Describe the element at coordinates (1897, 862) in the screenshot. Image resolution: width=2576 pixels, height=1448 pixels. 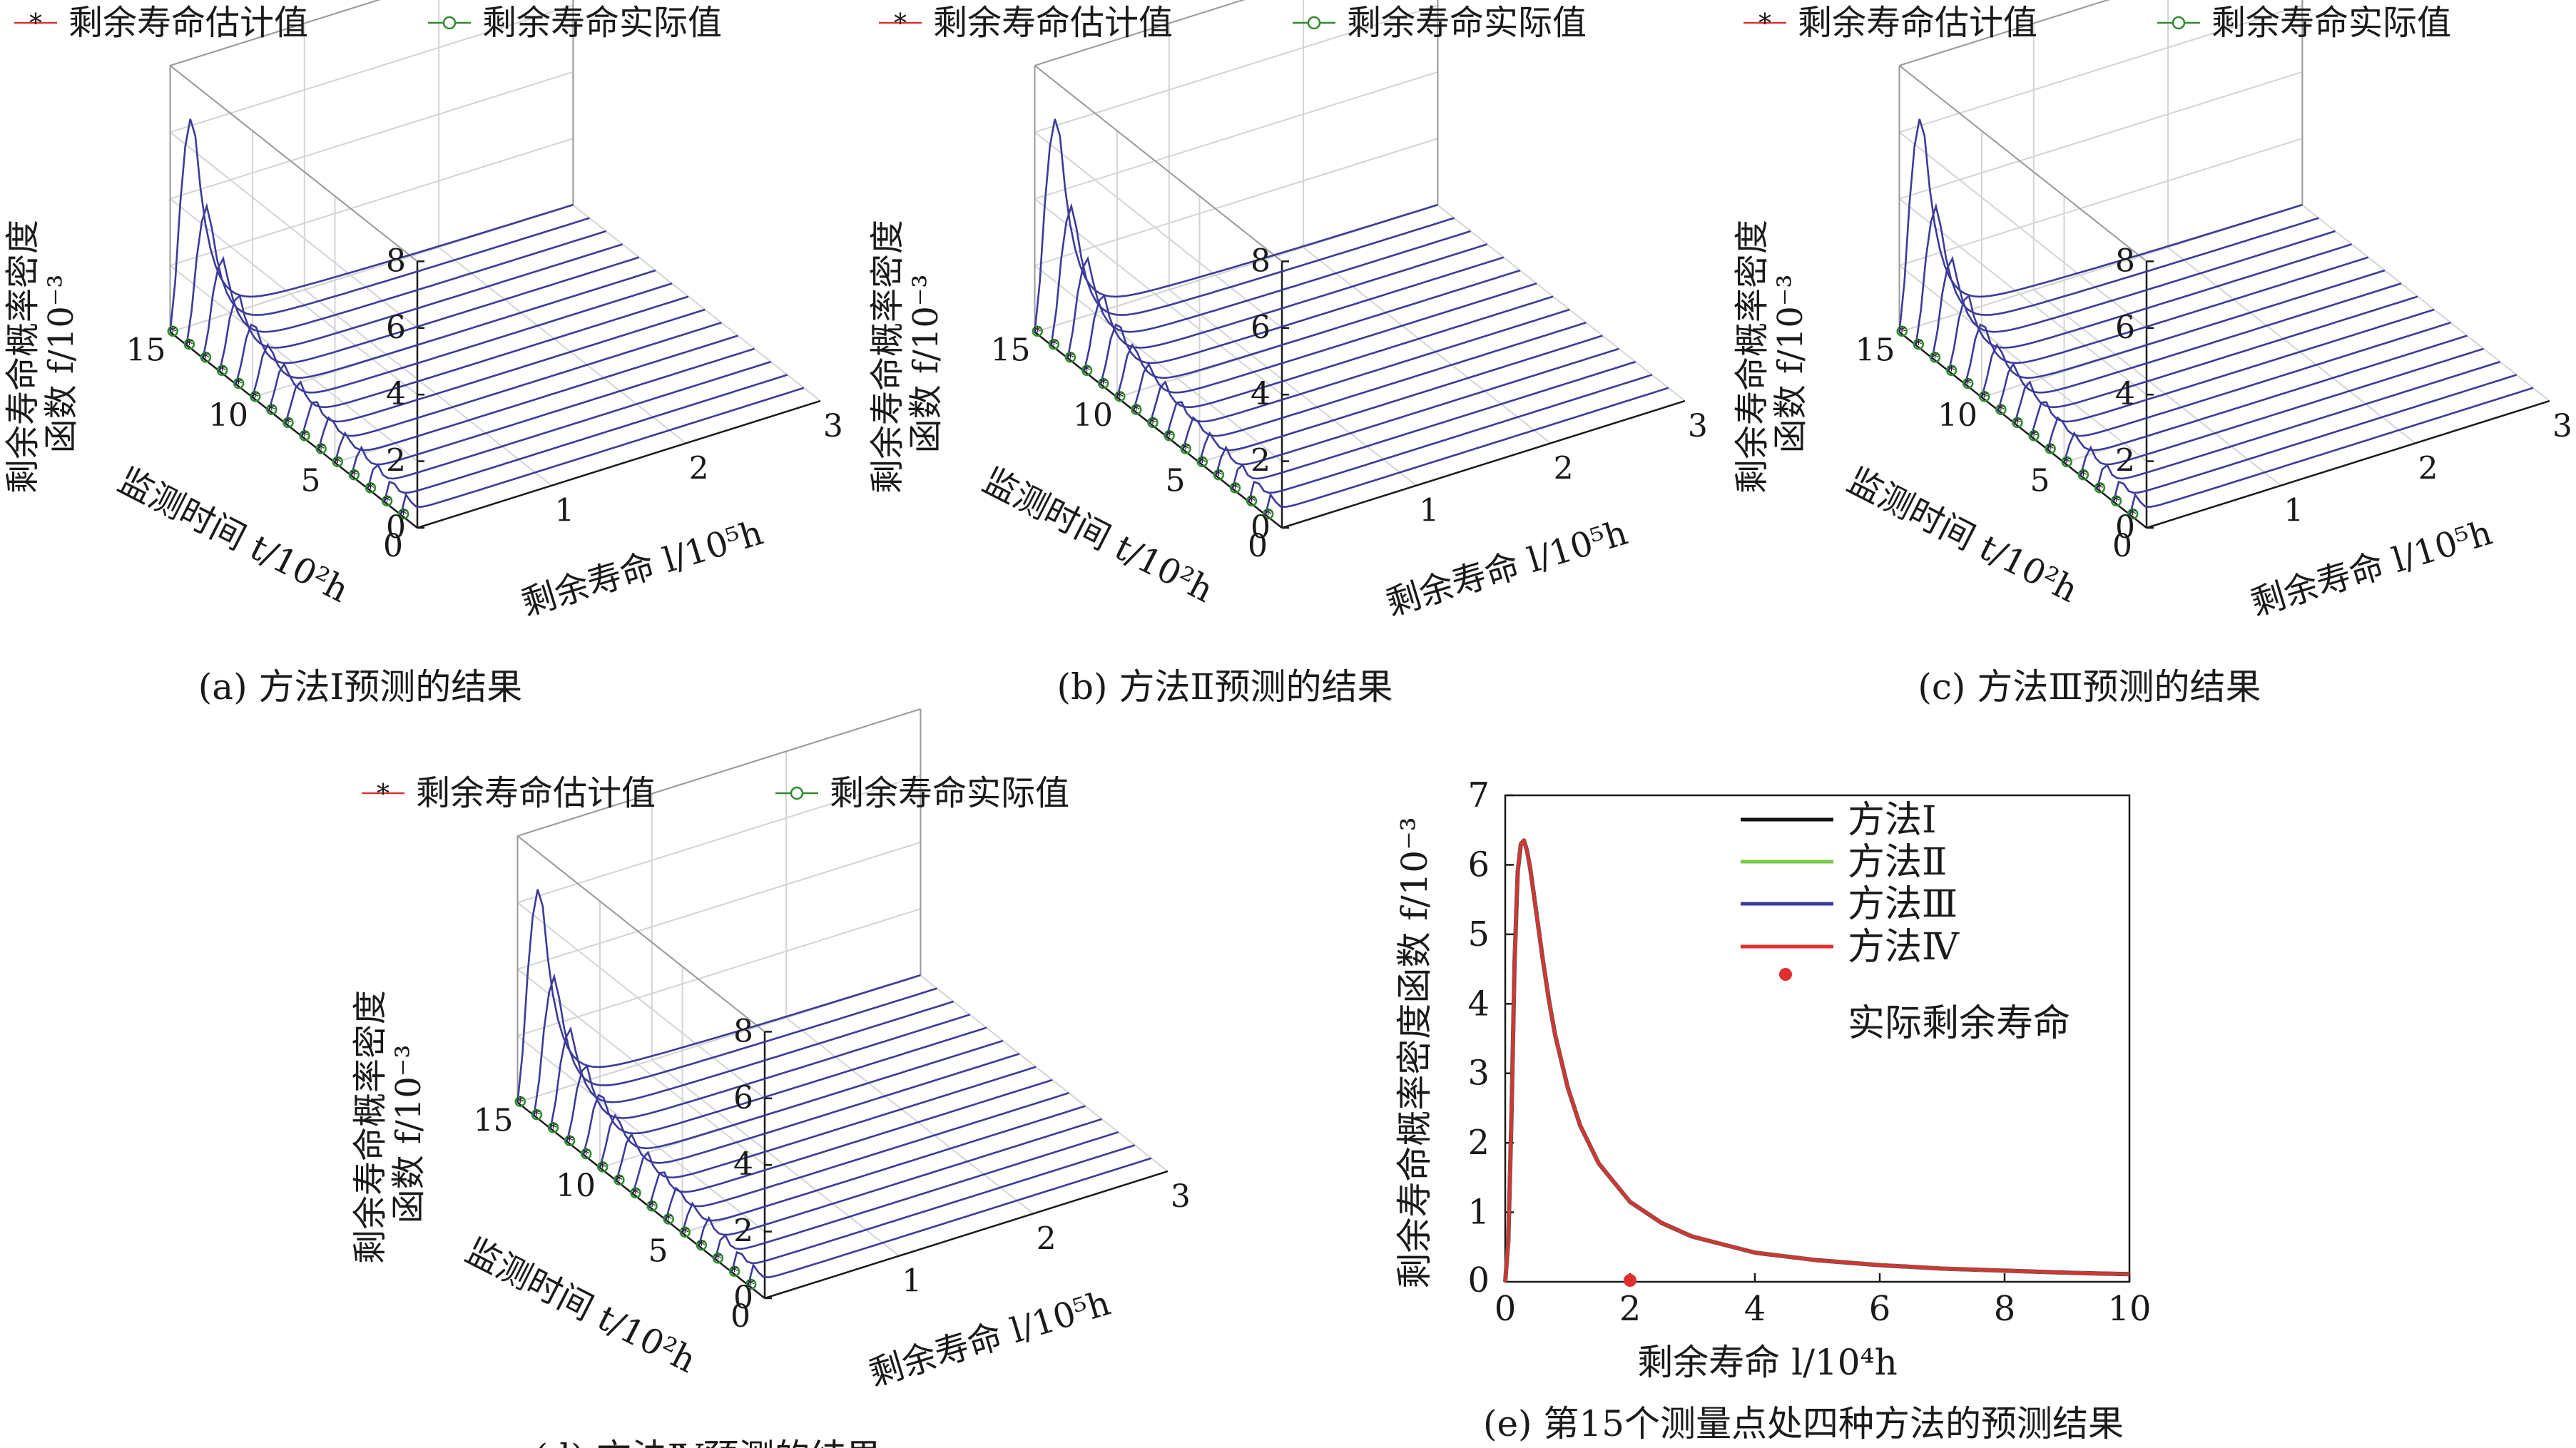
I see `legend-label-method-2: 方法Ⅱ` at that location.